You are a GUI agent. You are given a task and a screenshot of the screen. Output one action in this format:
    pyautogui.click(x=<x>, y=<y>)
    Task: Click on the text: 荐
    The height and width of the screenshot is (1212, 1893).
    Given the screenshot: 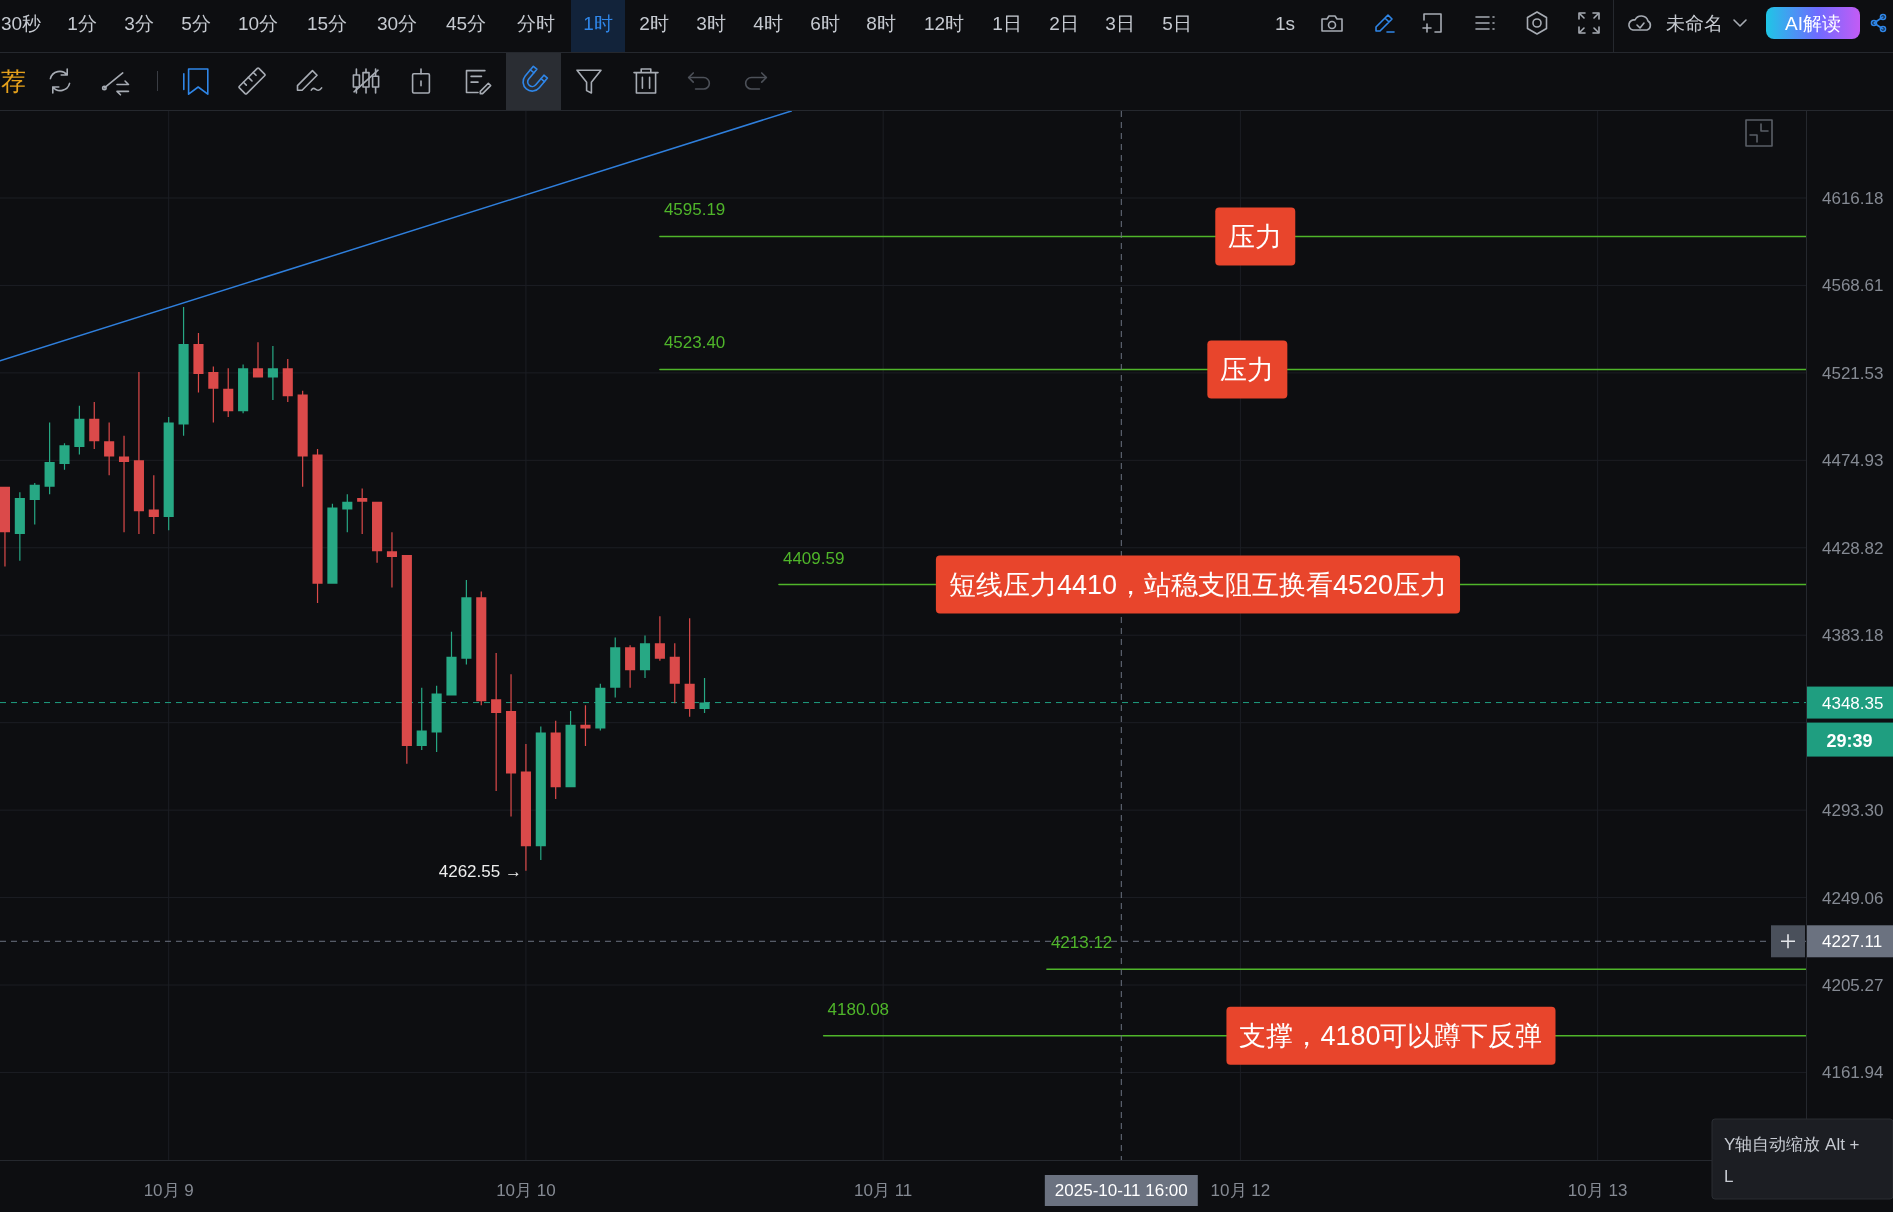 What is the action you would take?
    pyautogui.click(x=13, y=81)
    